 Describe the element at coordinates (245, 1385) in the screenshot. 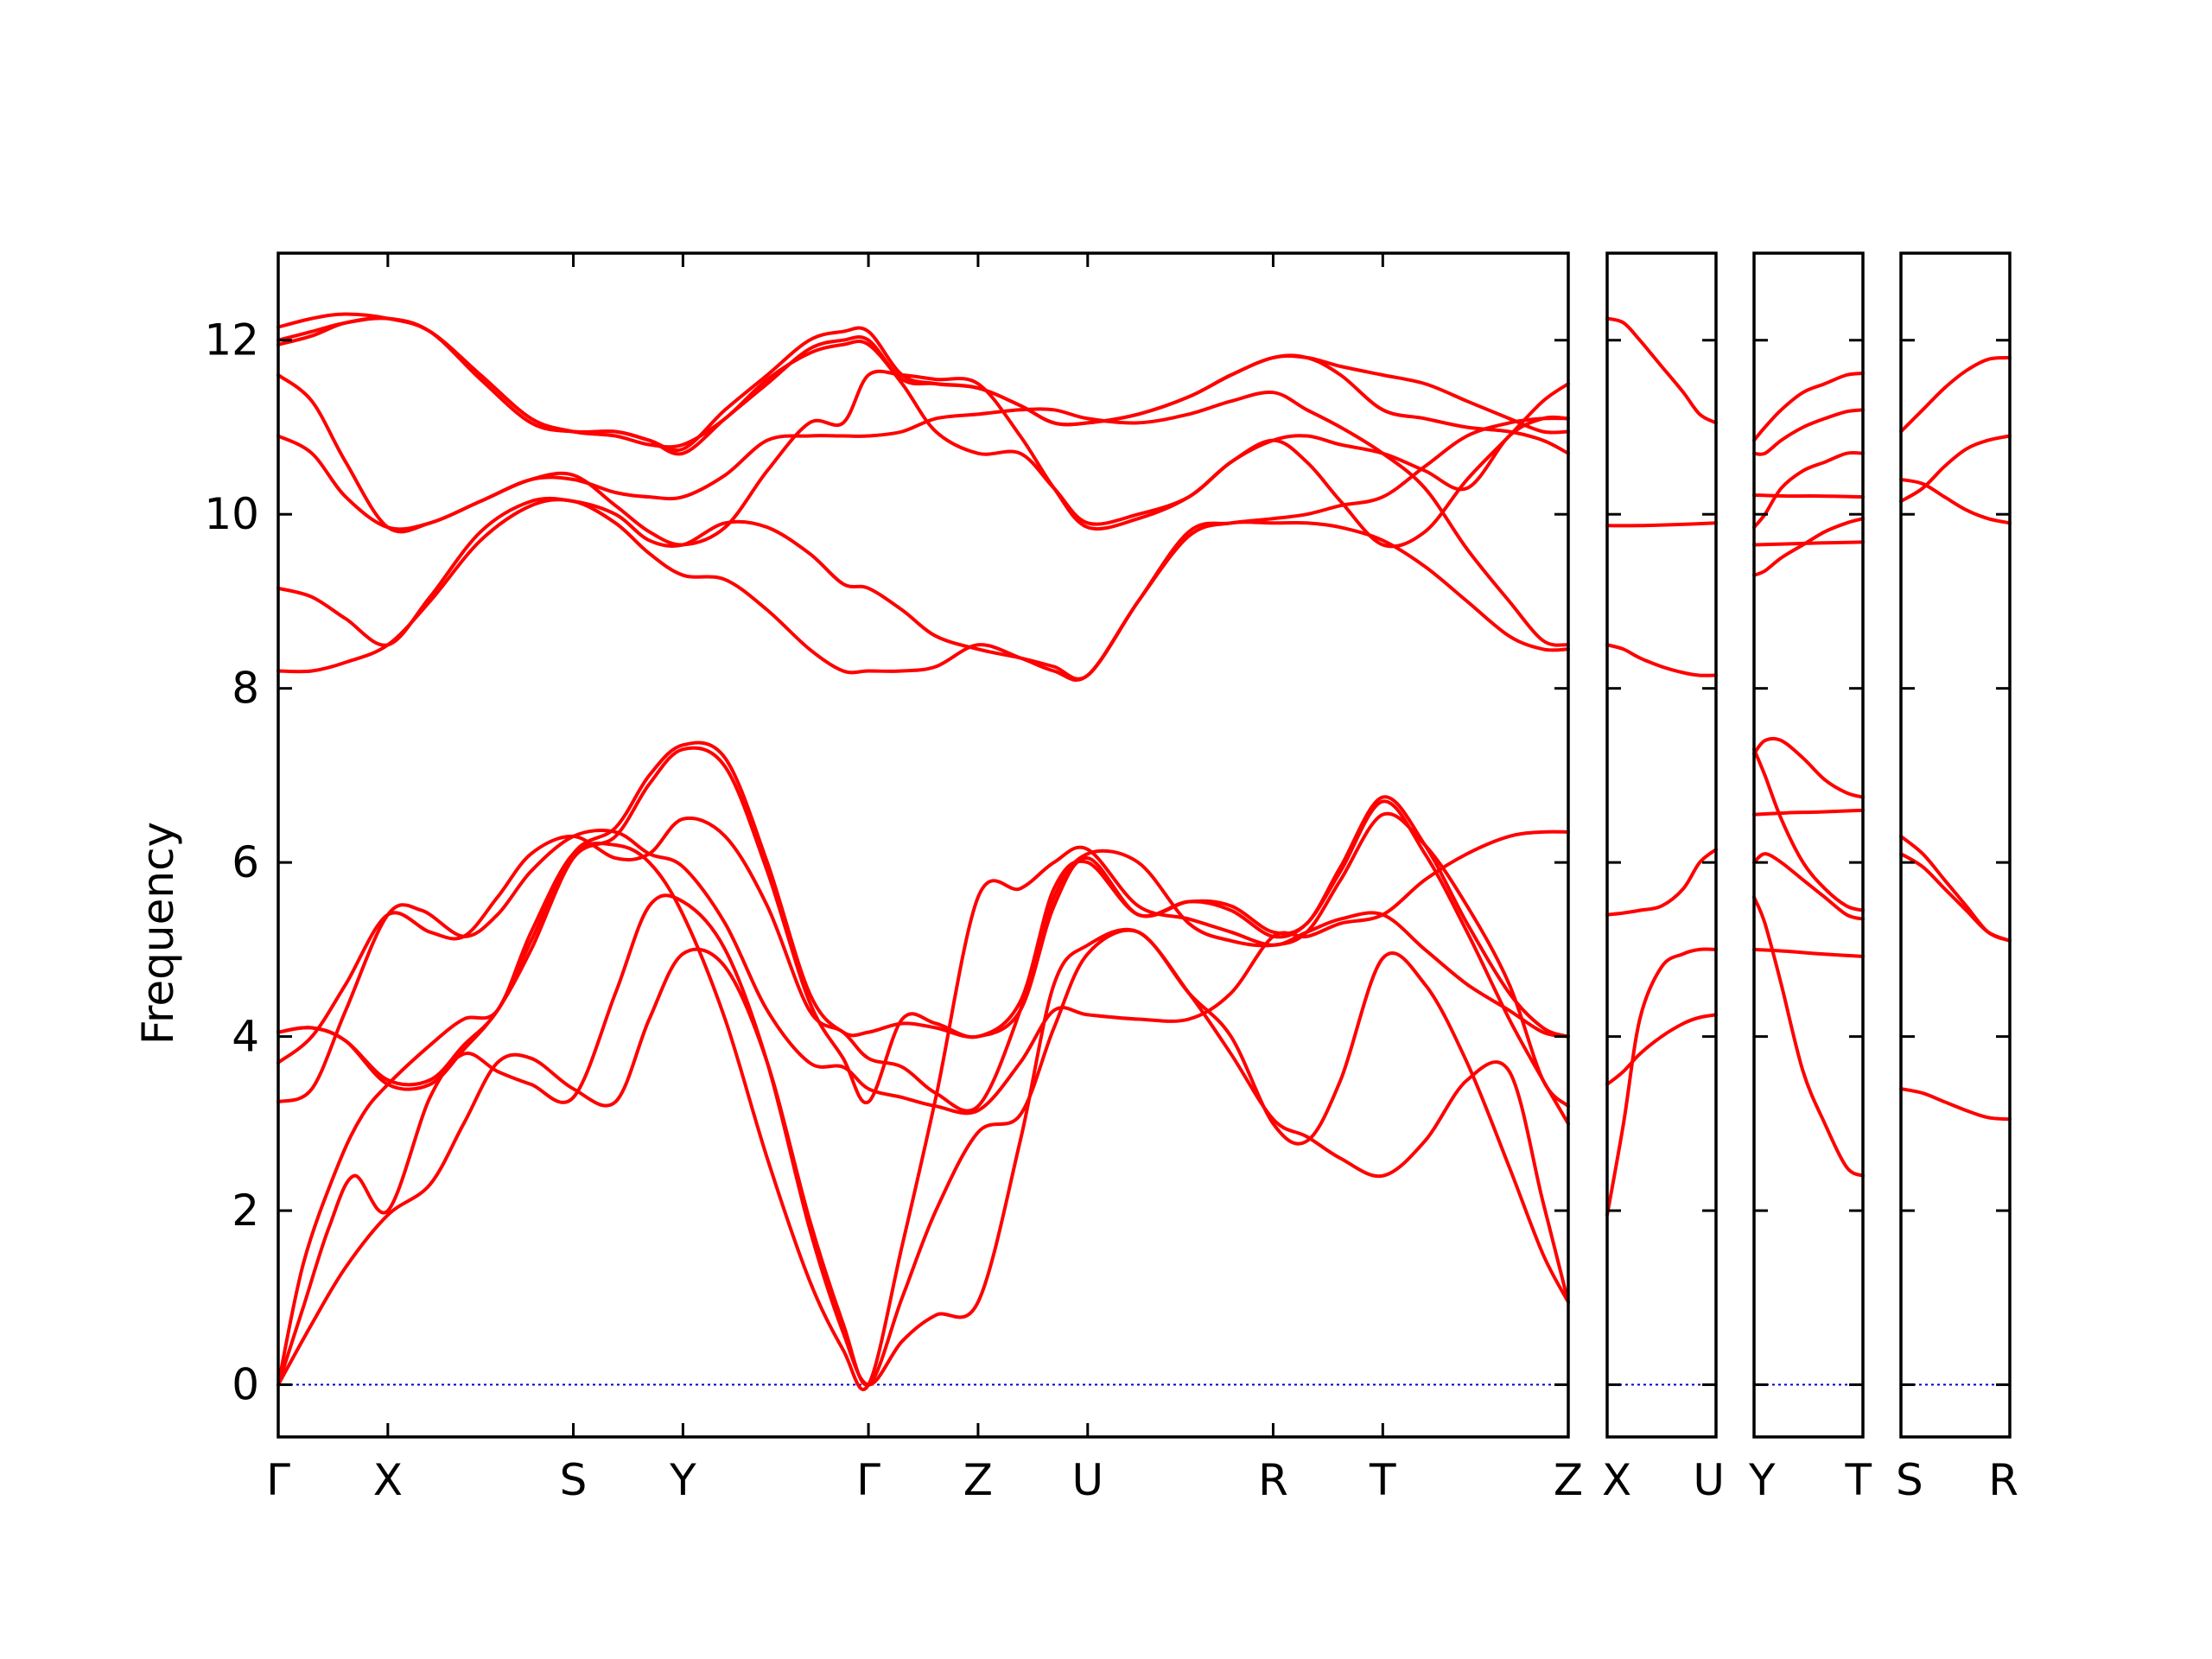

I see `y-tick-label: 0` at that location.